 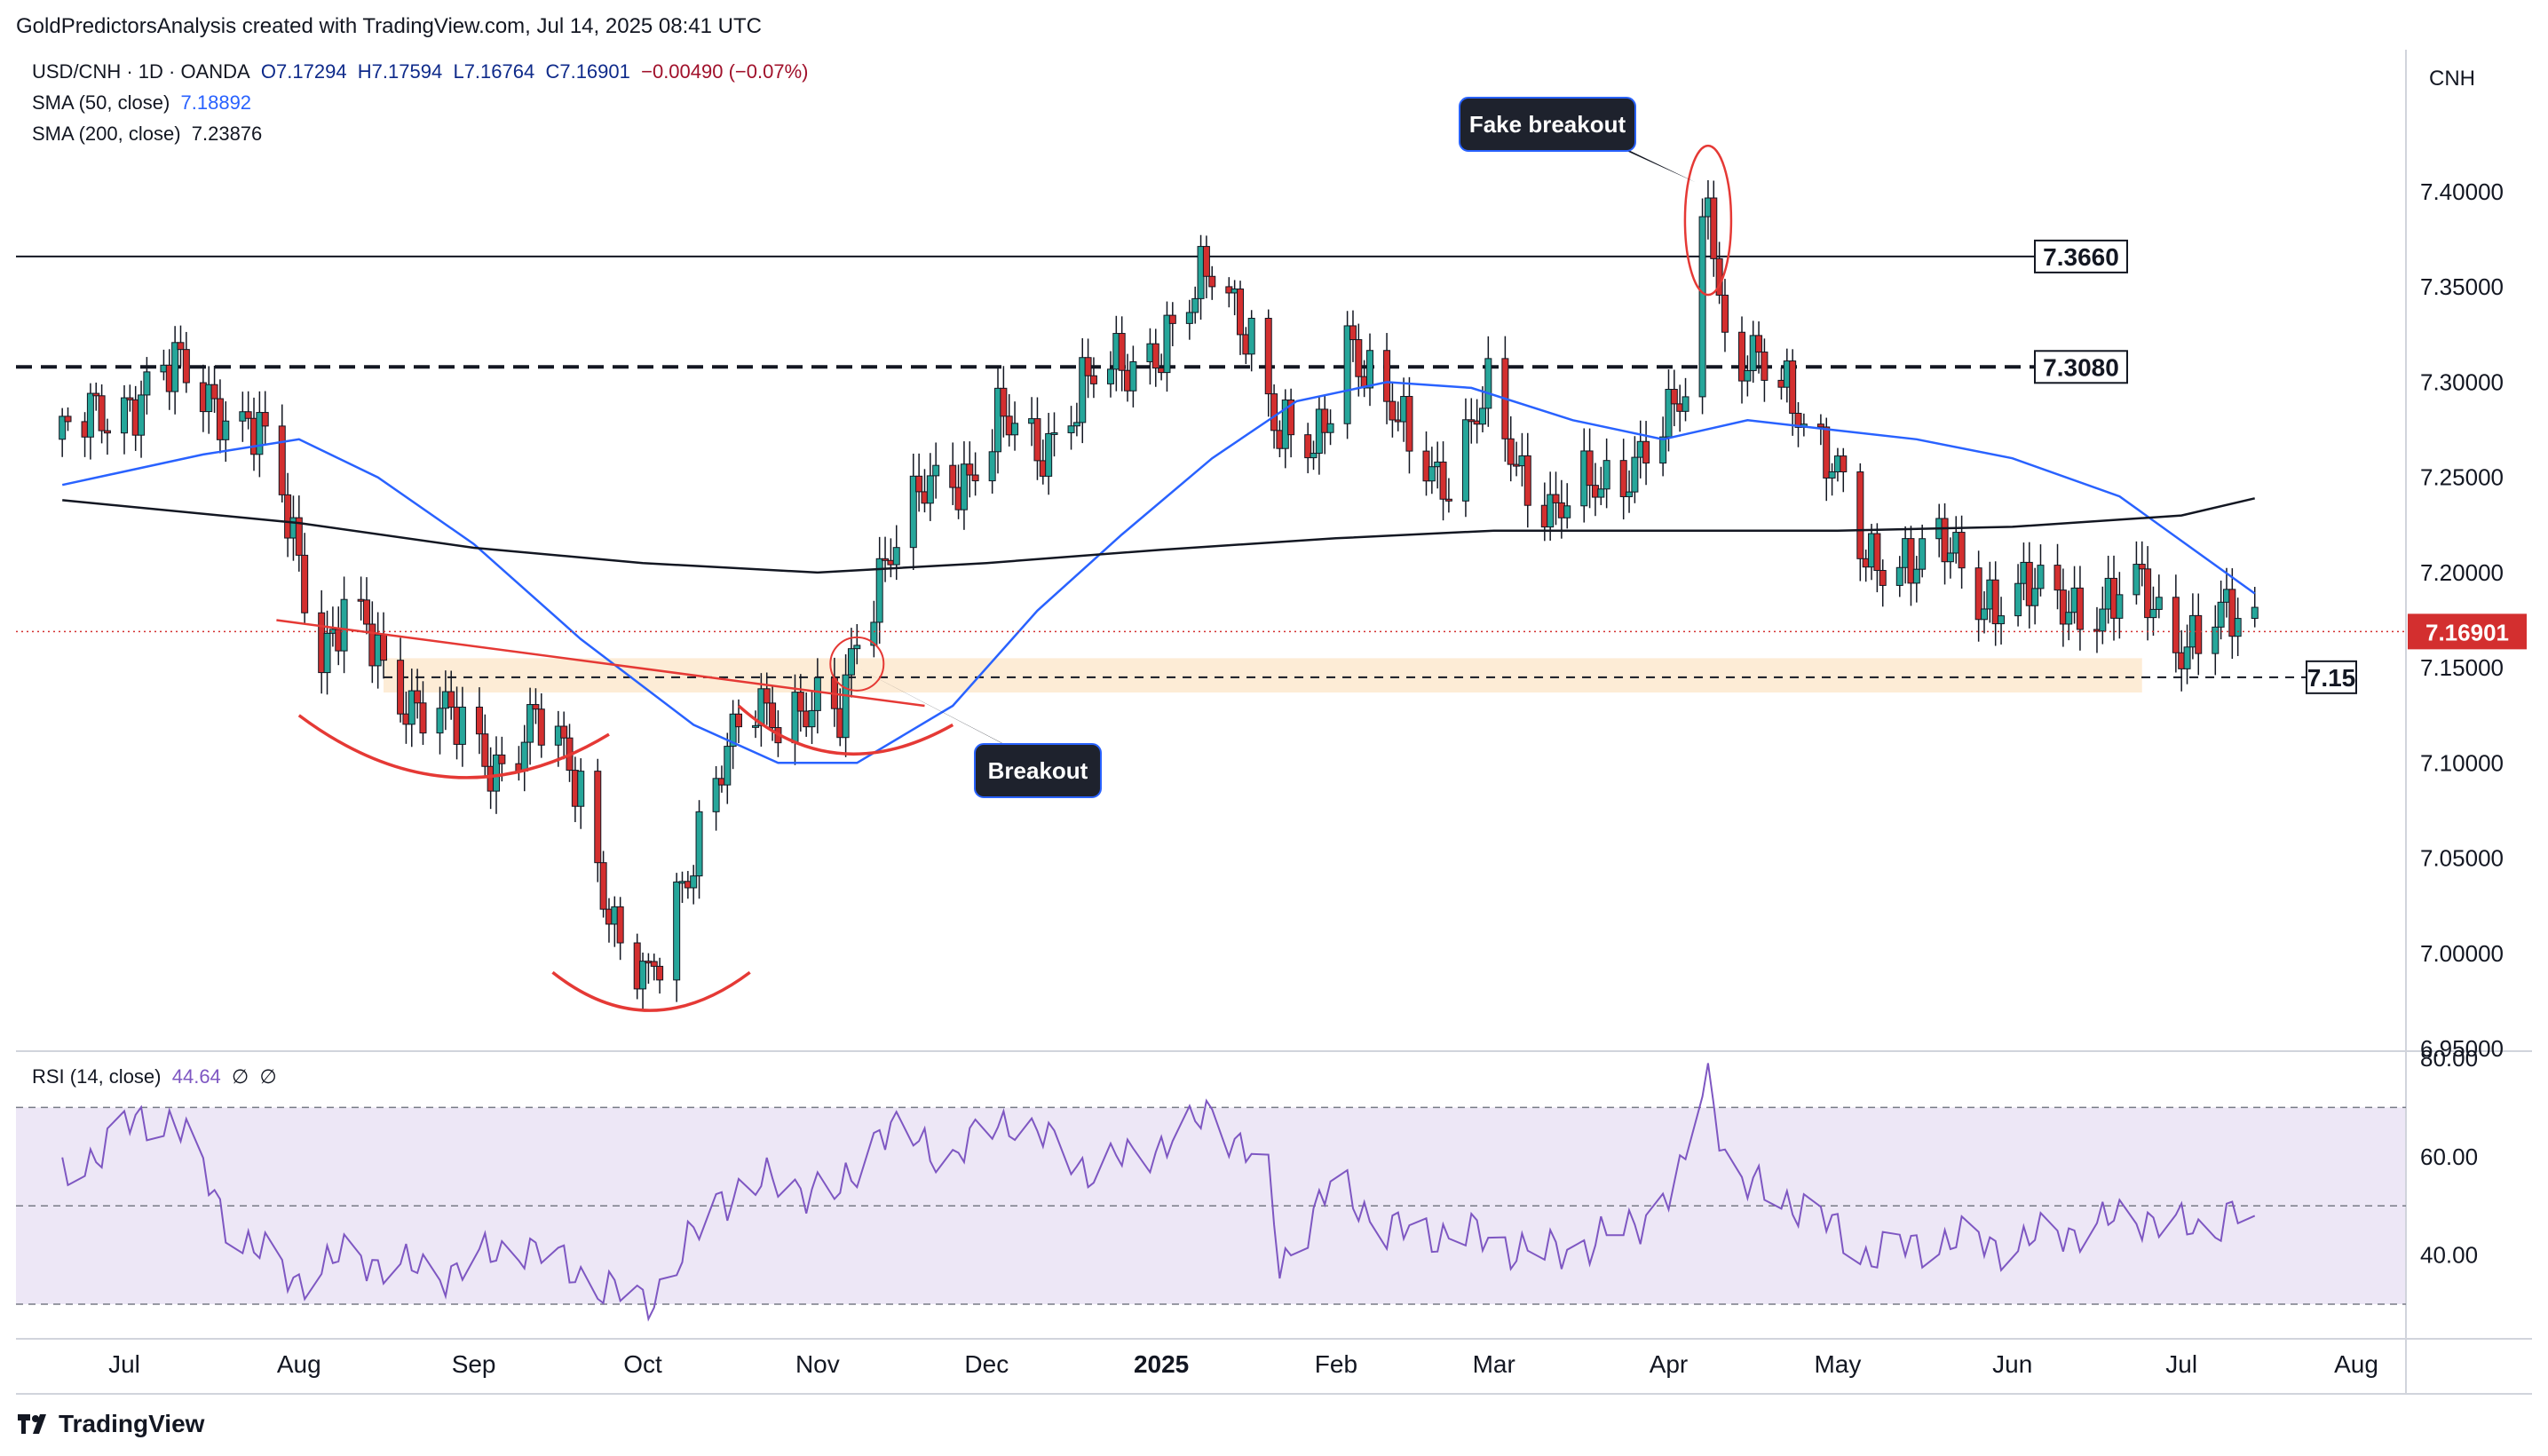 What do you see at coordinates (587, 71) in the screenshot?
I see `ohlc-close: C7.16901` at bounding box center [587, 71].